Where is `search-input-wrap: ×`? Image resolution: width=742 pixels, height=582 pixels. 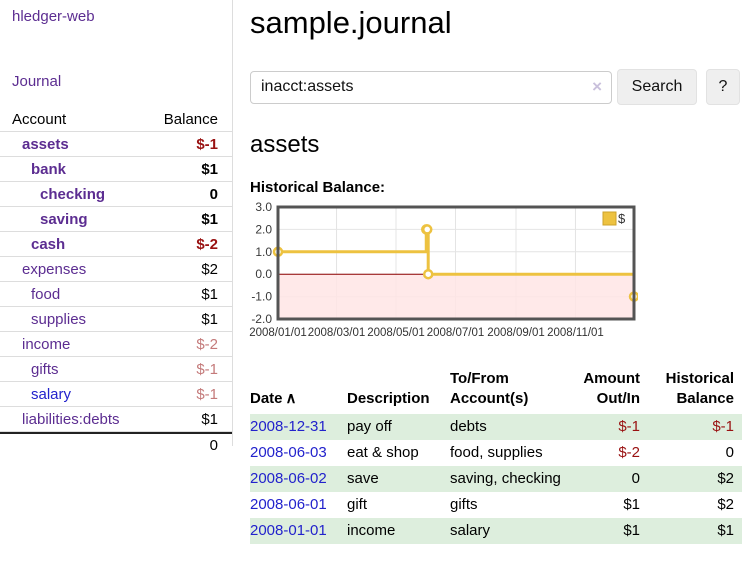 search-input-wrap: × is located at coordinates (431, 87).